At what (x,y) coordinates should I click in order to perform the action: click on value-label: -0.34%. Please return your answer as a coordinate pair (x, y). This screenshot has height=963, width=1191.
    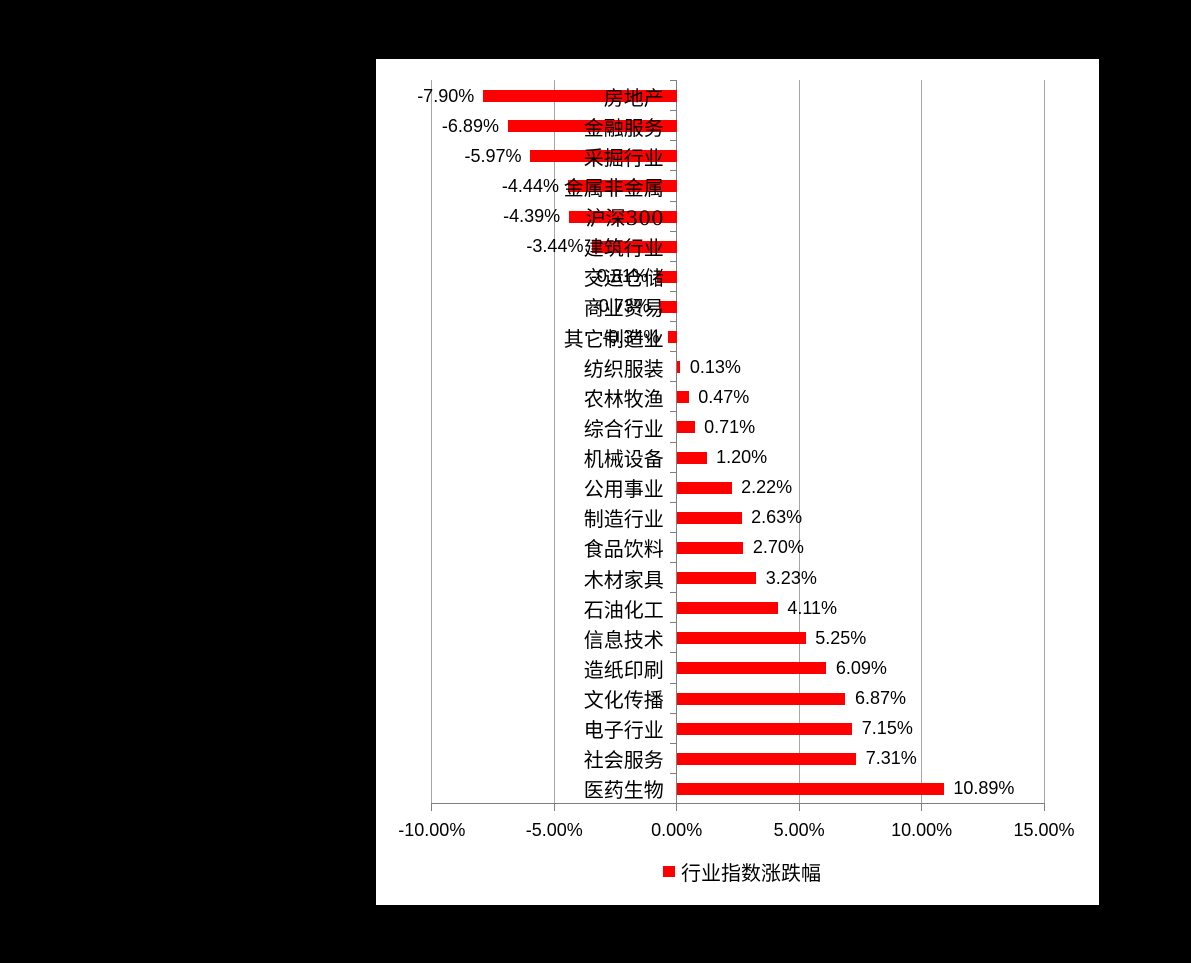
    Looking at the image, I should click on (631, 336).